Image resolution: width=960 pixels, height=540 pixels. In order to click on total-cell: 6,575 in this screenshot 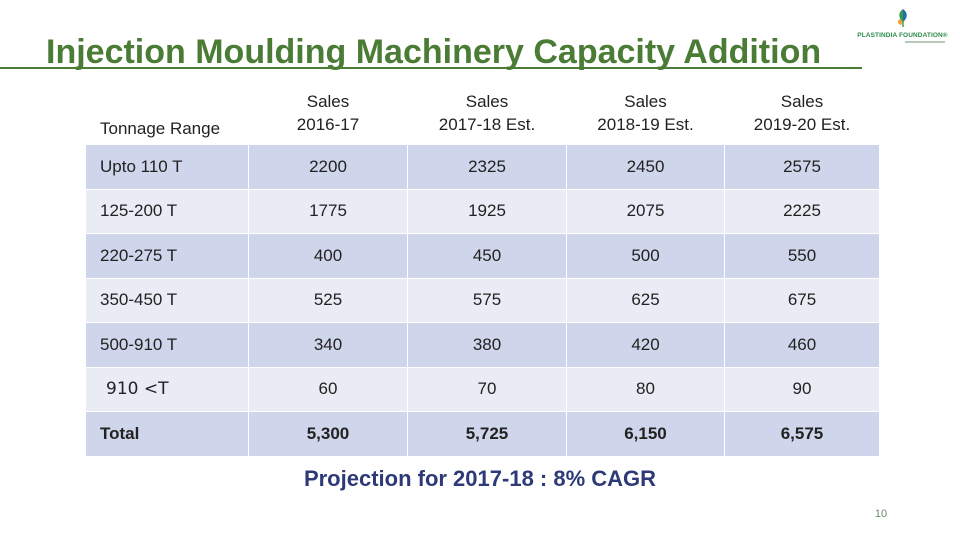, I will do `click(802, 434)`.